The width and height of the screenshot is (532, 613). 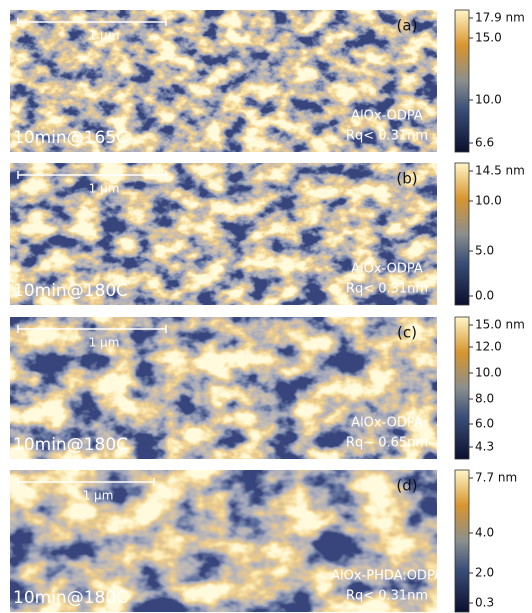 What do you see at coordinates (500, 325) in the screenshot?
I see `colorbar-label: 15.0 nm` at bounding box center [500, 325].